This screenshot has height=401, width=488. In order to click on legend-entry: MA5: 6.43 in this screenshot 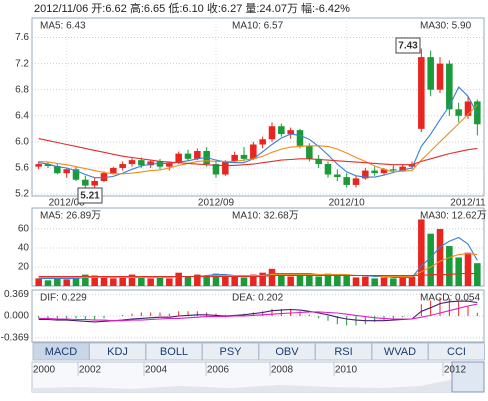, I will do `click(63, 26)`.